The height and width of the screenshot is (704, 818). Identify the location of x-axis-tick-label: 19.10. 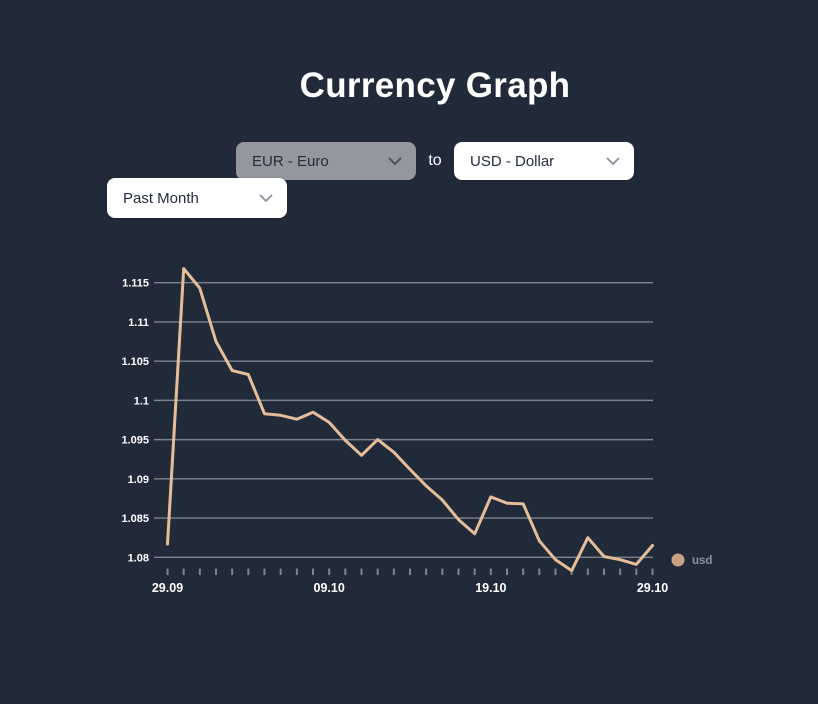
(490, 588).